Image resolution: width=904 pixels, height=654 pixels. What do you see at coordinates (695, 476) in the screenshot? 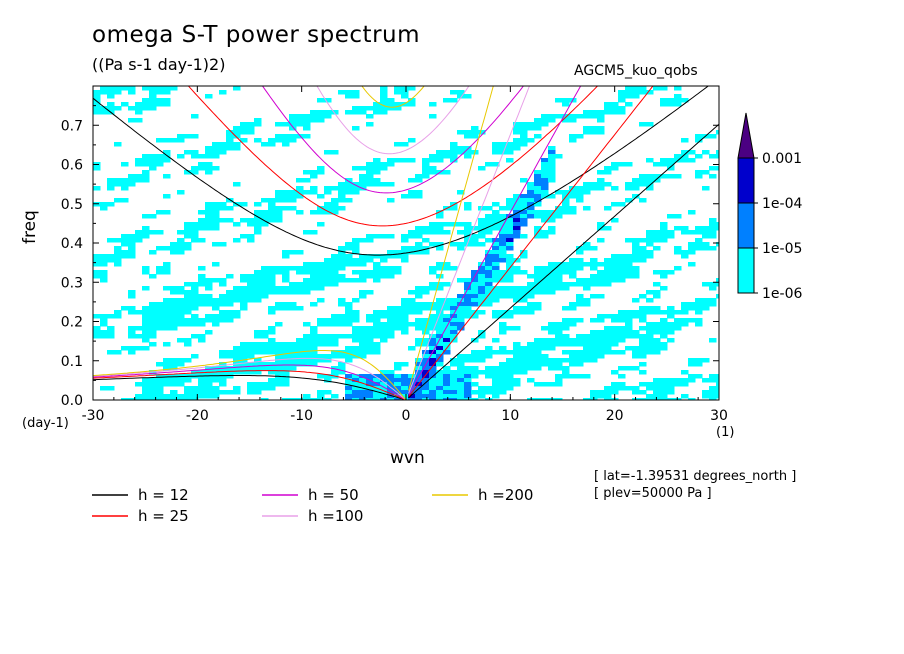
I see `latitude-note: [ lat=-1.39531 degrees_north ]` at bounding box center [695, 476].